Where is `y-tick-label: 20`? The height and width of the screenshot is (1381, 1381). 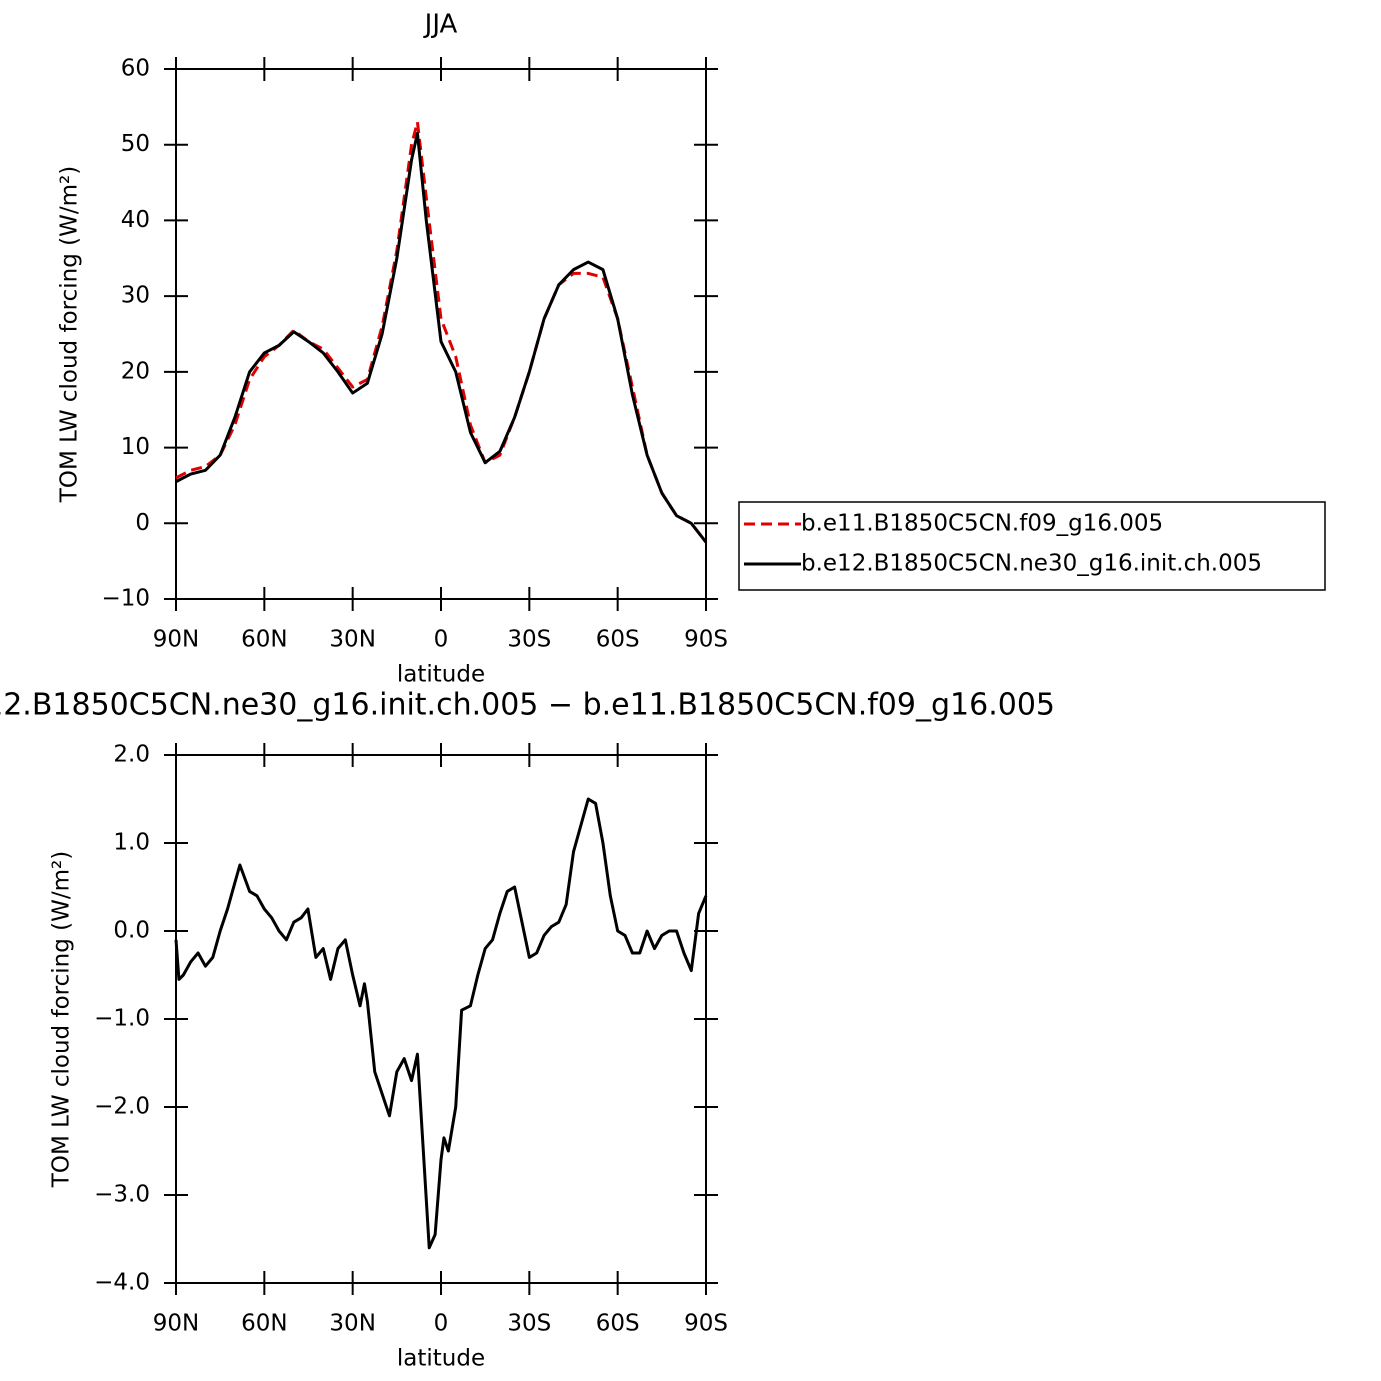
y-tick-label: 20 is located at coordinates (135, 371).